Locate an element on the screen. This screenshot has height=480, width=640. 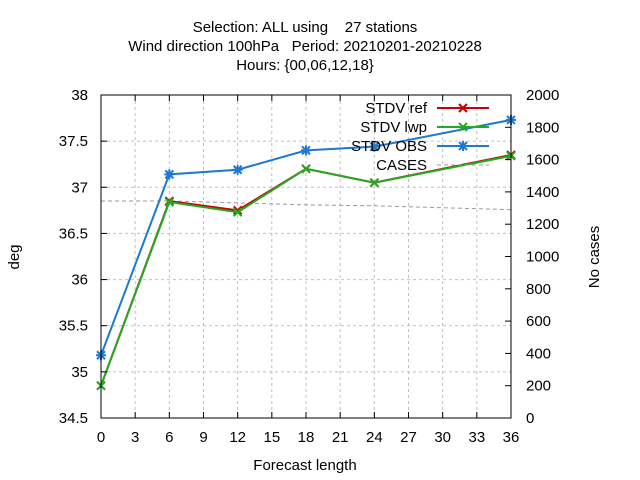
x-tick-label: 15 is located at coordinates (271, 437).